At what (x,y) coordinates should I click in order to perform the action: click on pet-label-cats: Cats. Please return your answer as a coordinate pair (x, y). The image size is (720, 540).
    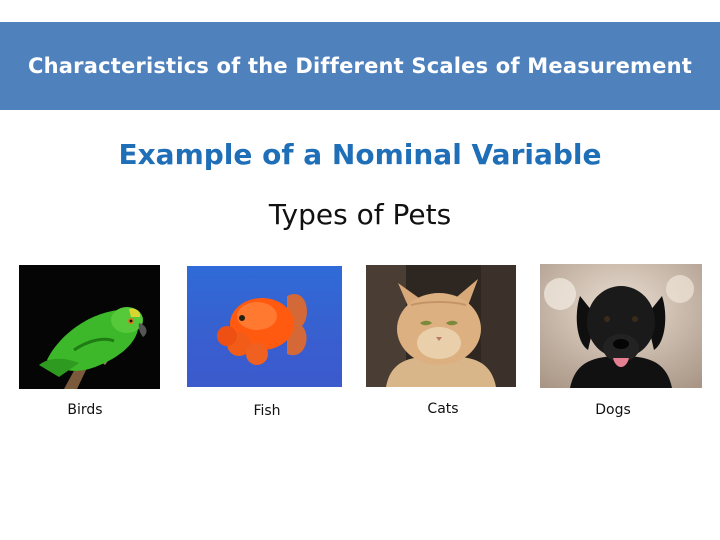
    Looking at the image, I should click on (443, 409).